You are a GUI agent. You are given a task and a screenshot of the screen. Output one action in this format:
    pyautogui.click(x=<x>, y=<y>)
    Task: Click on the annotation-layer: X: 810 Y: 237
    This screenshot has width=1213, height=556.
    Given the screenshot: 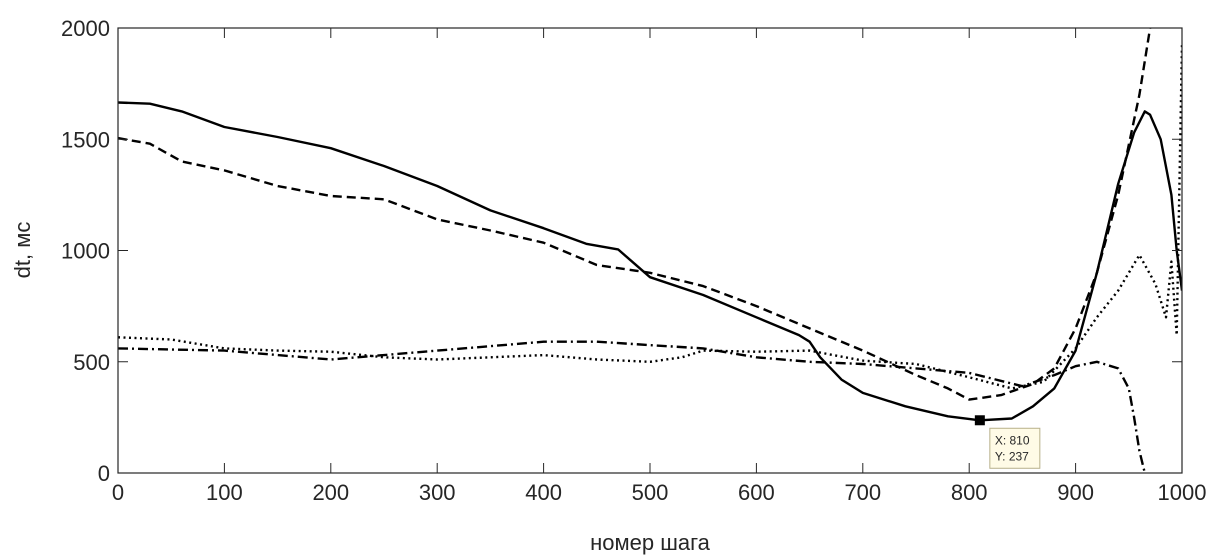 What is the action you would take?
    pyautogui.click(x=1007, y=442)
    